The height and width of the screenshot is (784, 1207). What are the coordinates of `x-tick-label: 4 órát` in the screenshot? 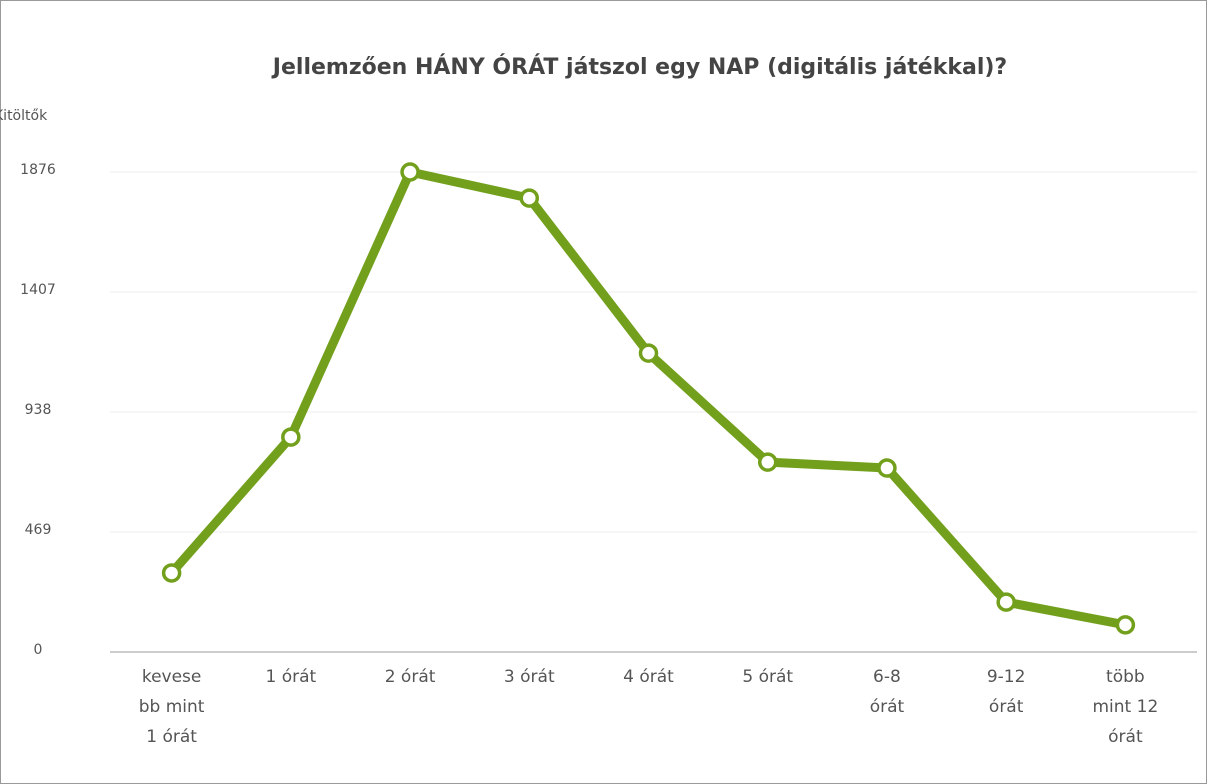 It's located at (648, 677).